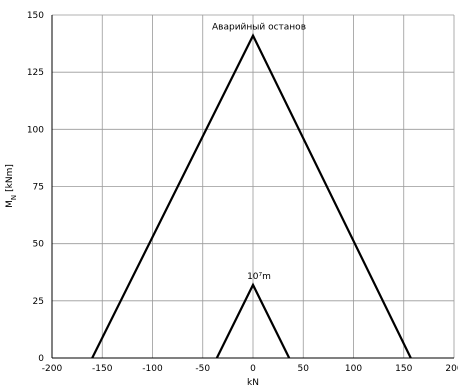 Image resolution: width=458 pixels, height=387 pixels. Describe the element at coordinates (52, 369) in the screenshot. I see `x-tick-label: -200` at that location.